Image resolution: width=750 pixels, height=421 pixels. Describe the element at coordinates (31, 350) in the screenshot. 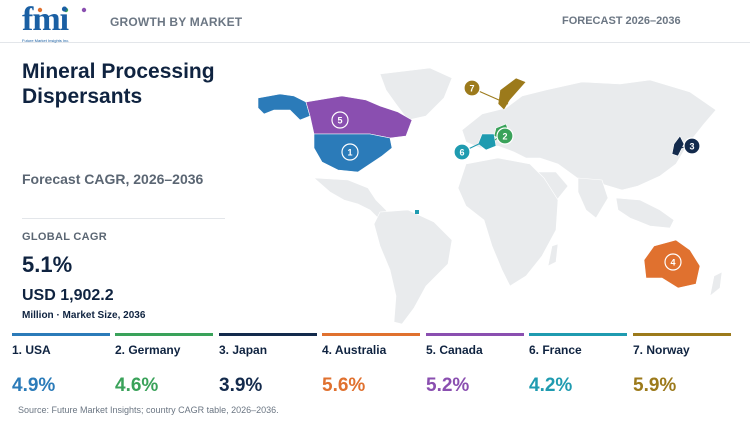

I see `country-name: 1. USA` at that location.